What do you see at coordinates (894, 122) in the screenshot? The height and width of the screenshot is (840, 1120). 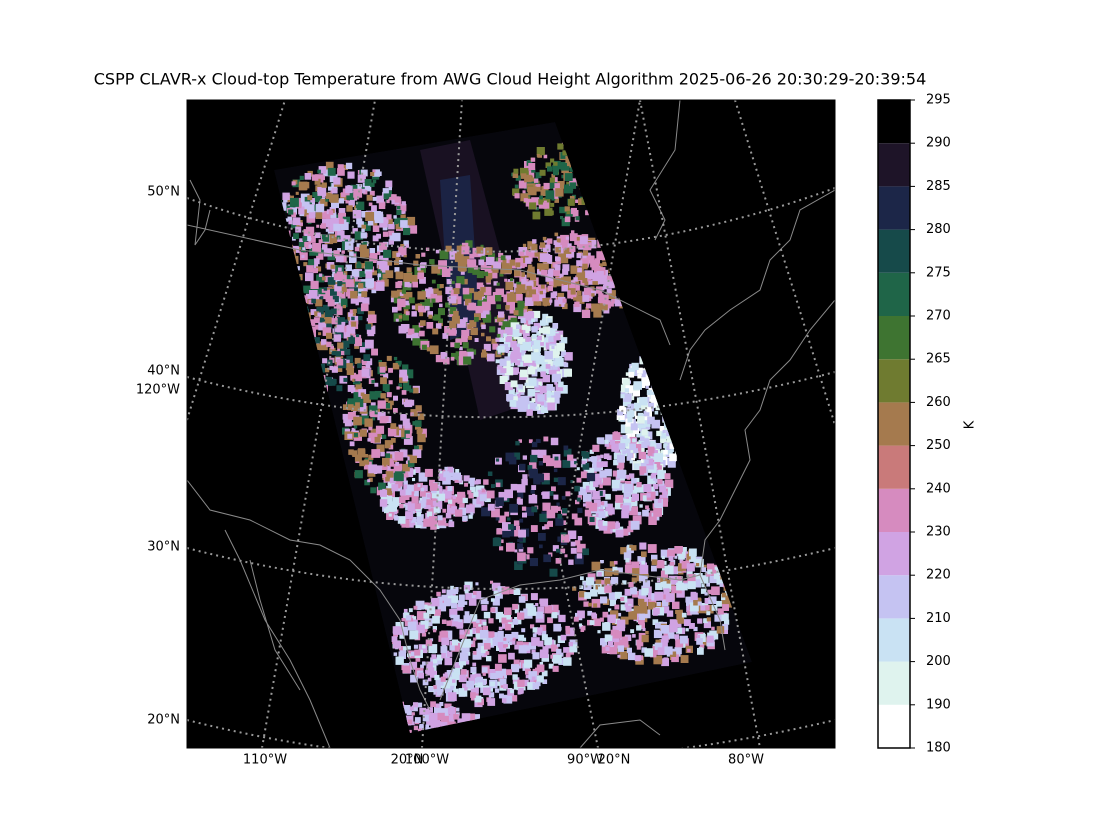 I see `colorbar-segment` at bounding box center [894, 122].